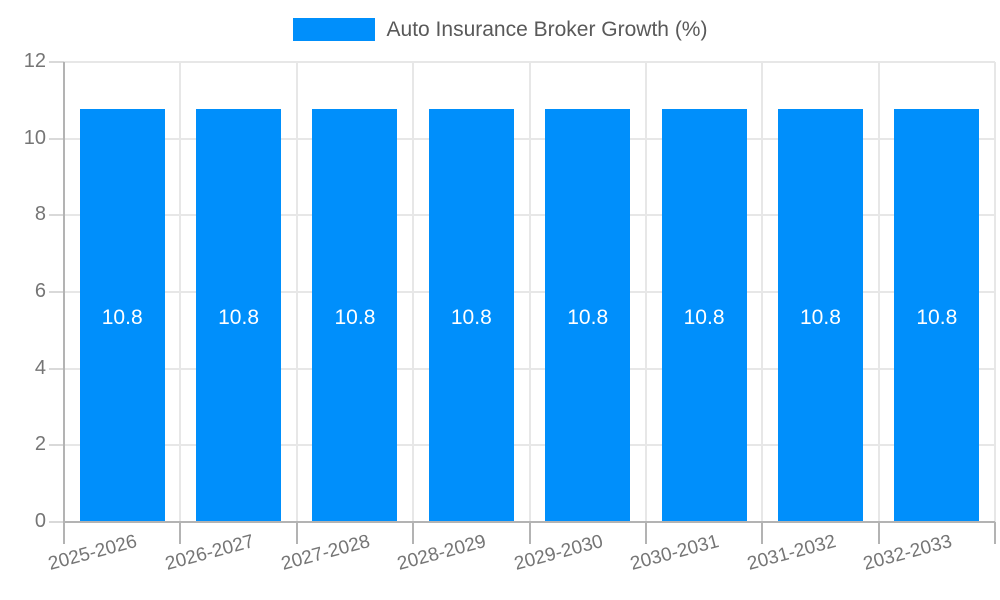 This screenshot has height=600, width=1000. I want to click on legend-swatch, so click(333, 29).